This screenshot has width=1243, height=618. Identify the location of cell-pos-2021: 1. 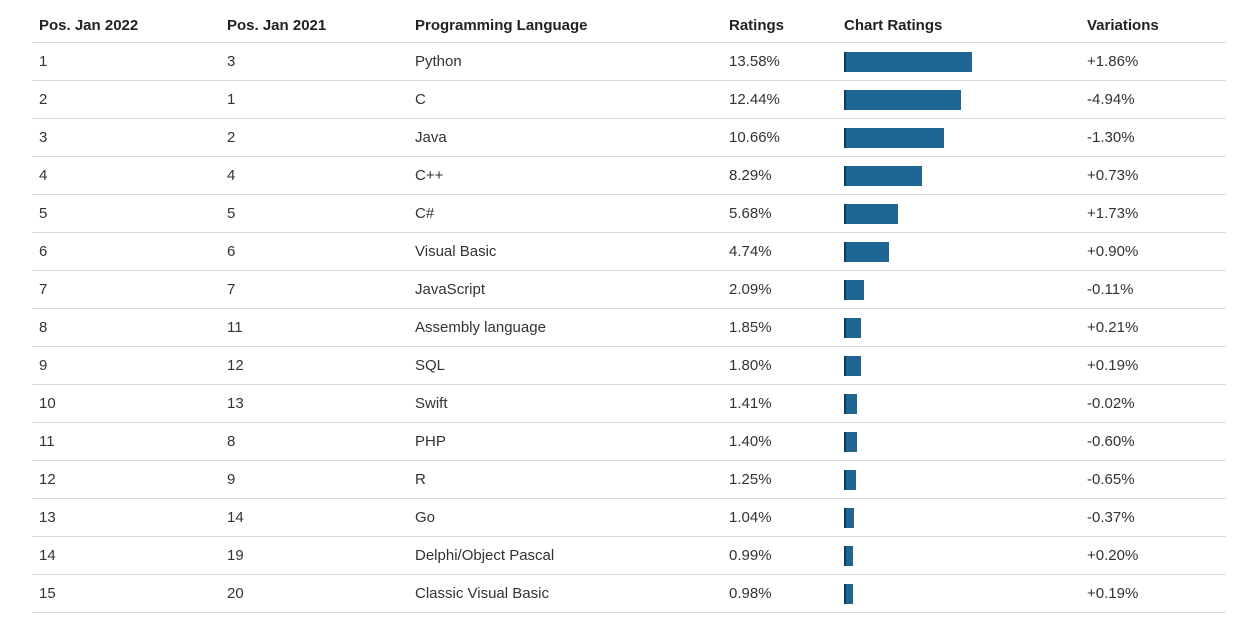
(314, 99).